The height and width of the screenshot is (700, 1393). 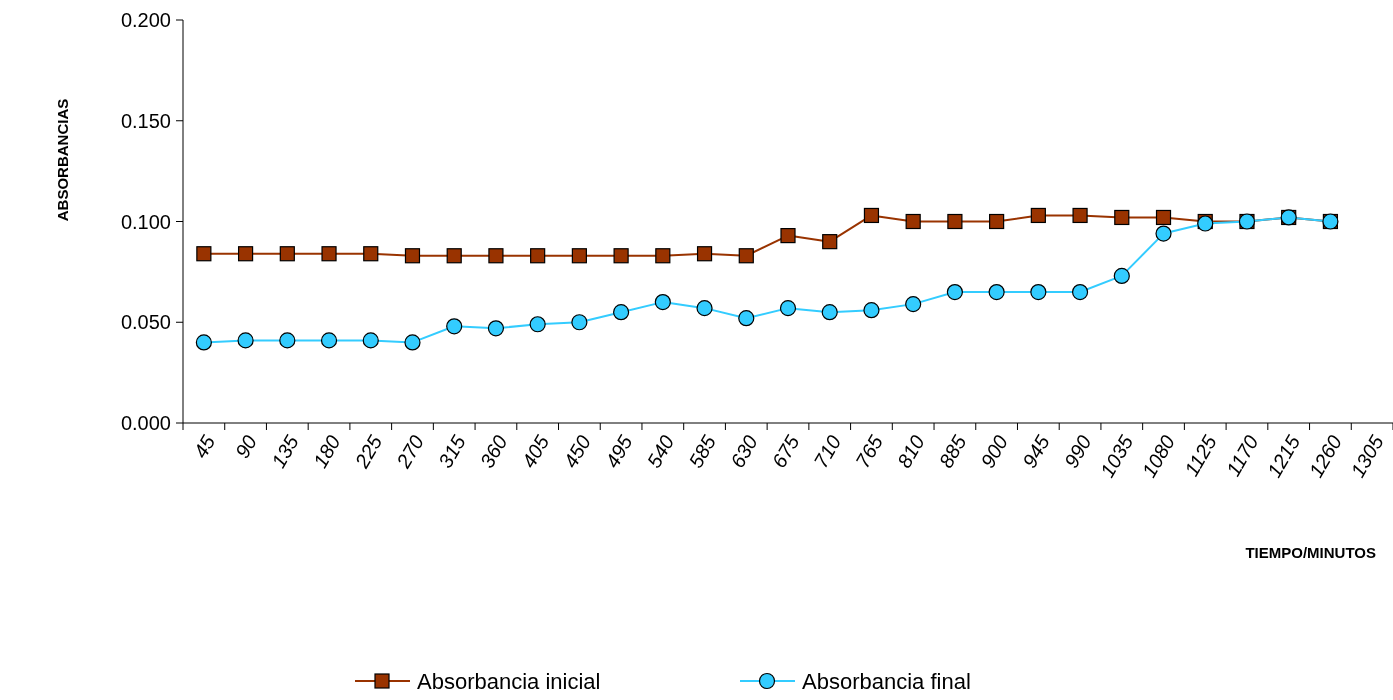 I want to click on x-tick-label: 360, so click(x=493, y=451).